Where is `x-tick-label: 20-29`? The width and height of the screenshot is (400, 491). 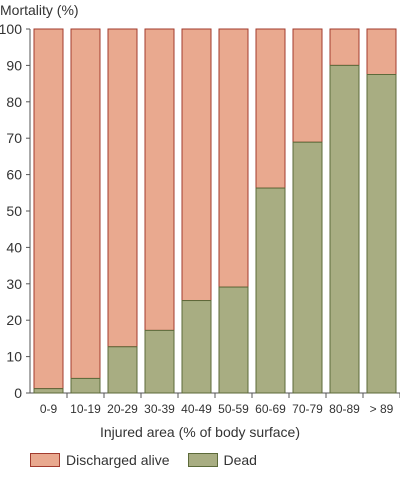 x-tick-label: 20-29 is located at coordinates (122, 409).